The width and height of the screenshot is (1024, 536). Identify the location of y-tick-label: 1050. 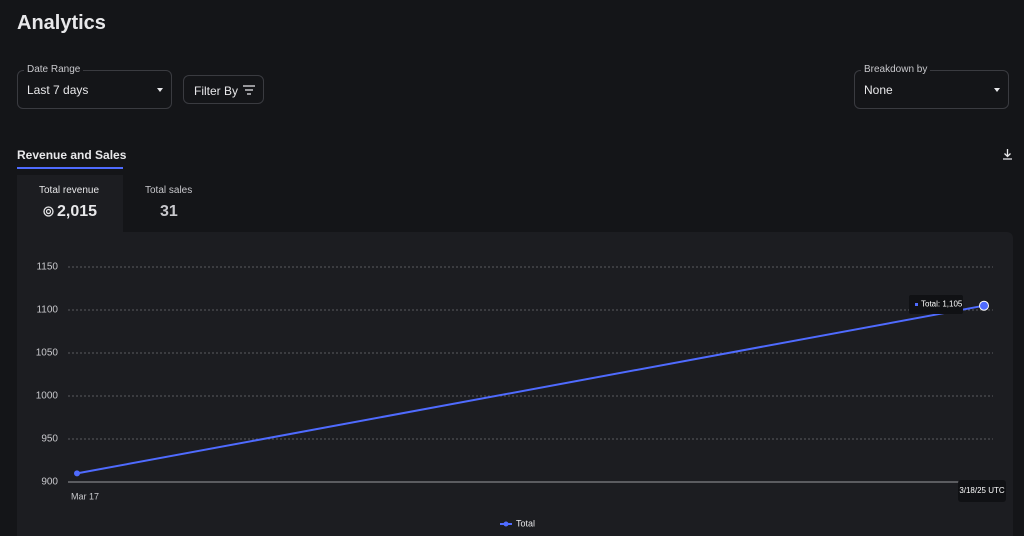
(47, 353).